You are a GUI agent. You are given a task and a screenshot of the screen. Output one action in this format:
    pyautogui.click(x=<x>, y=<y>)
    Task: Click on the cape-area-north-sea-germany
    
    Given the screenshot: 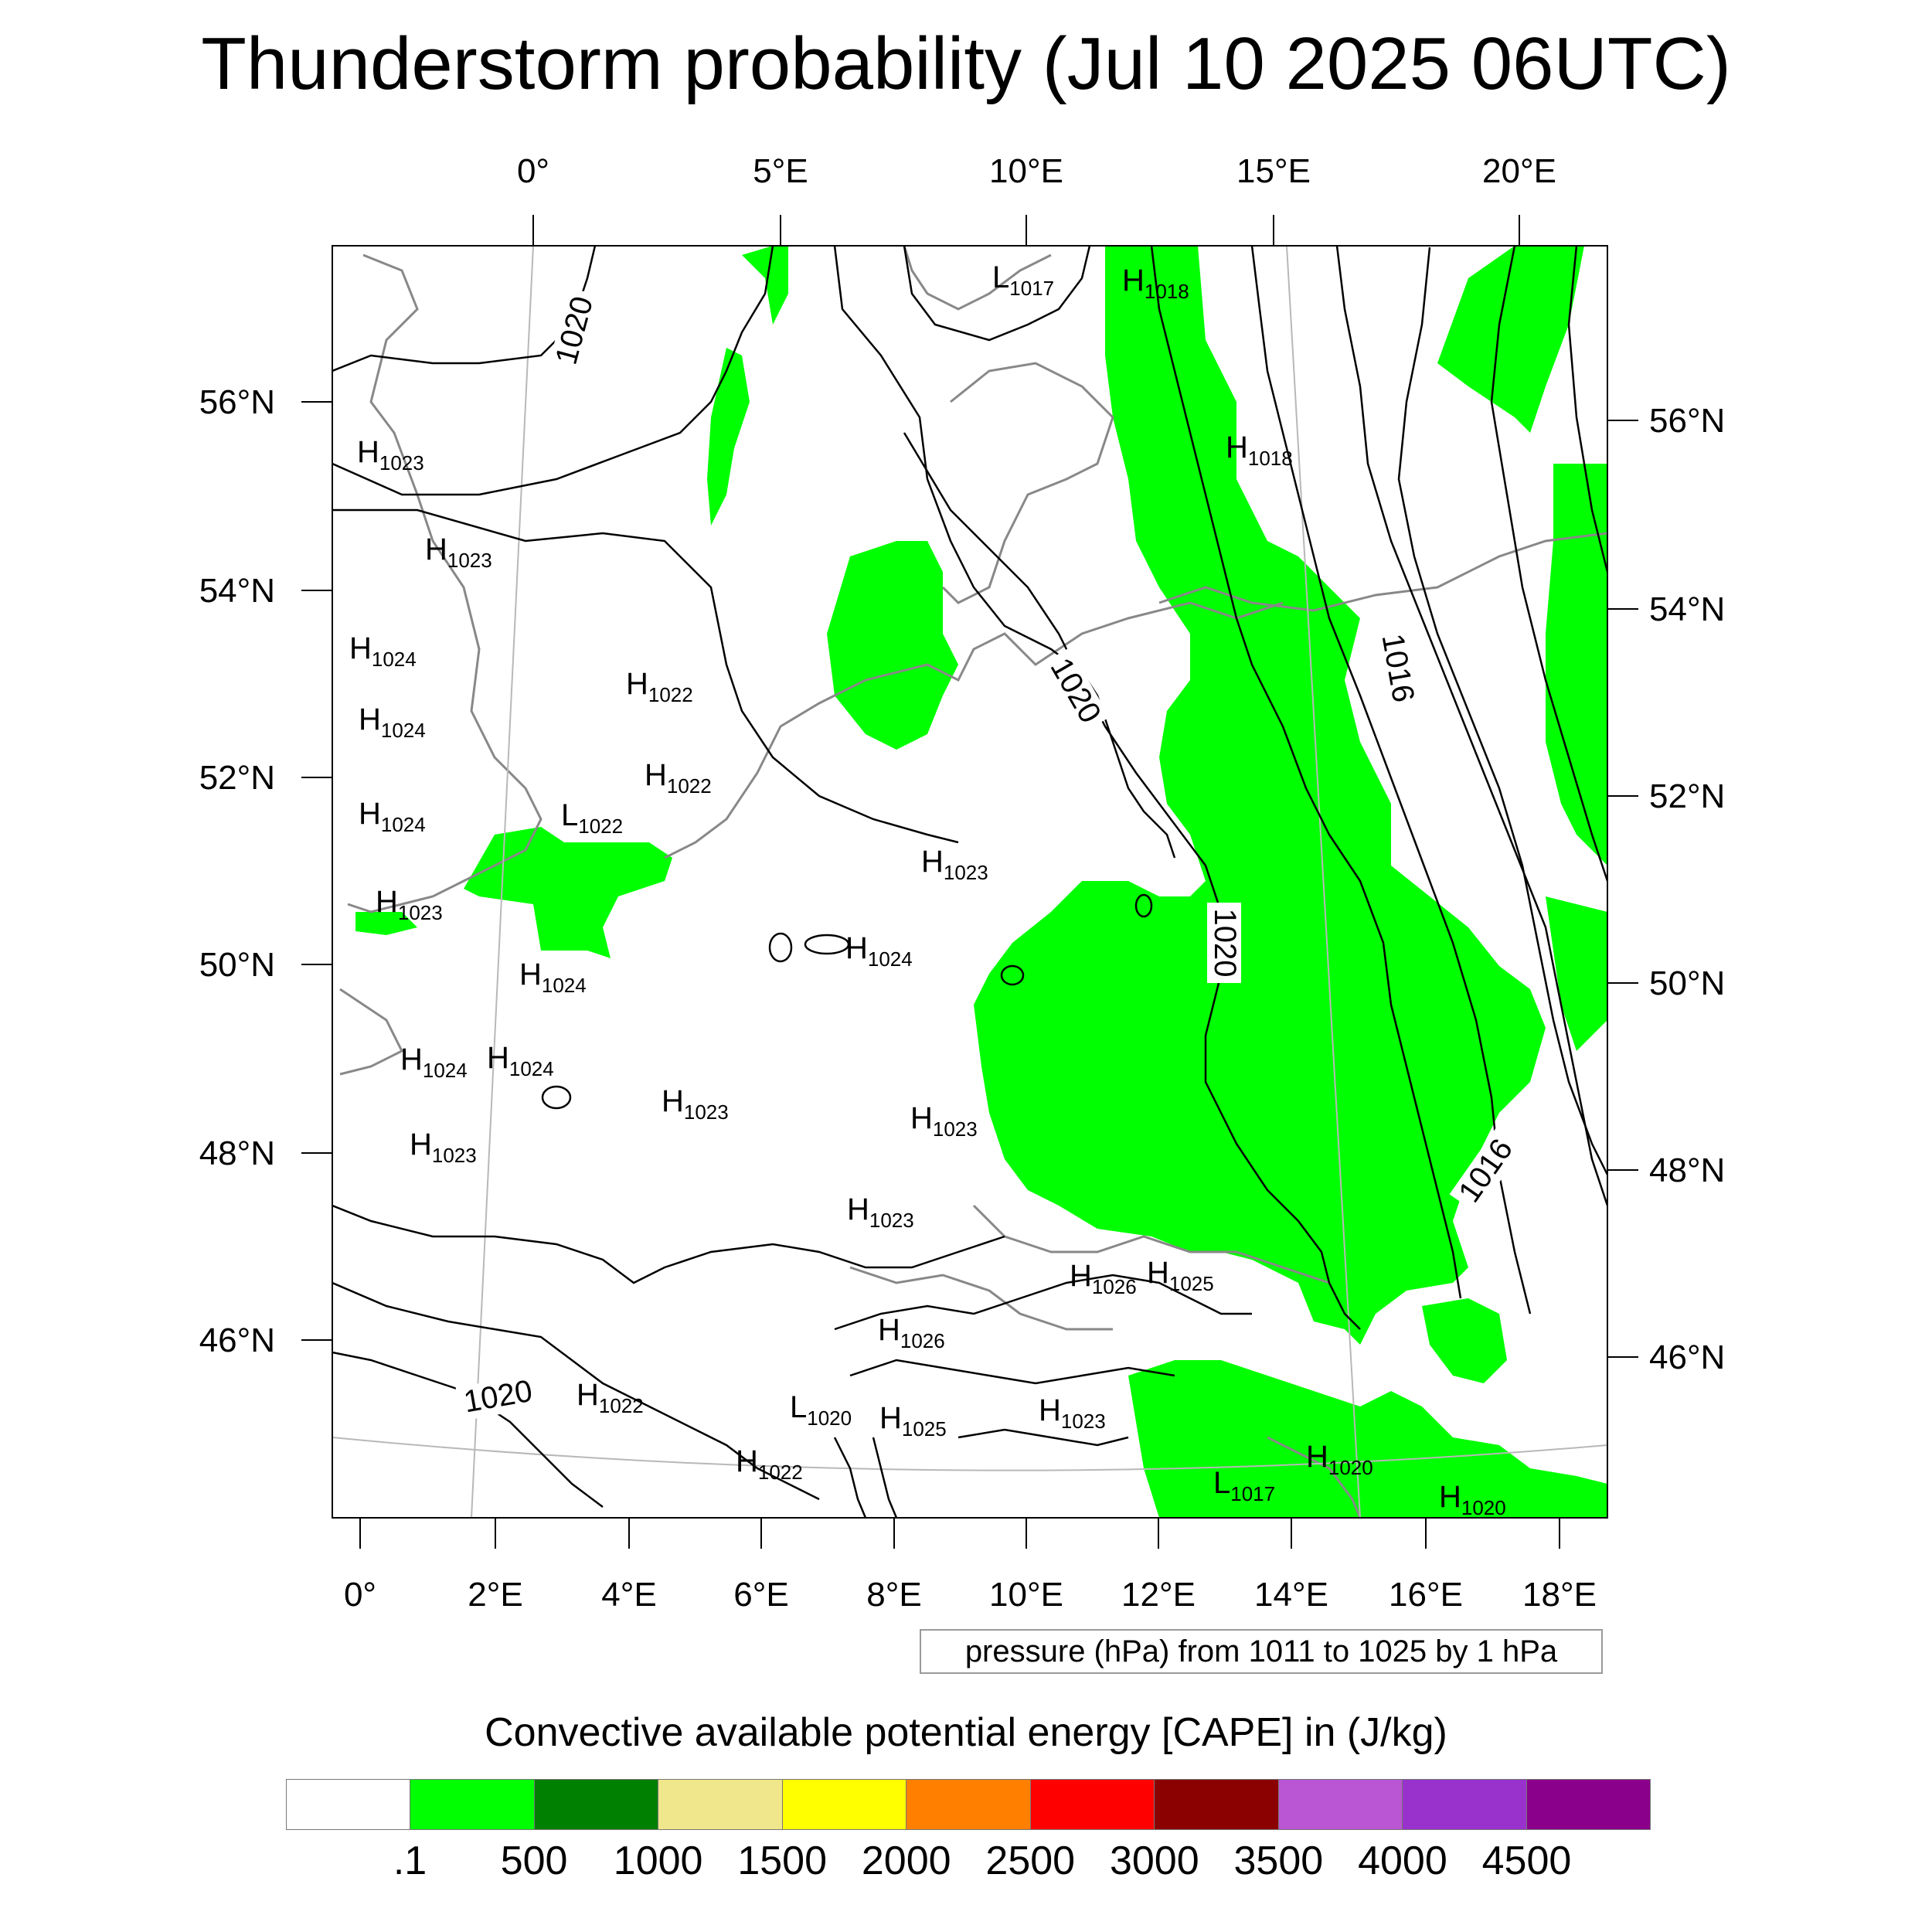 What is the action you would take?
    pyautogui.click(x=892, y=645)
    